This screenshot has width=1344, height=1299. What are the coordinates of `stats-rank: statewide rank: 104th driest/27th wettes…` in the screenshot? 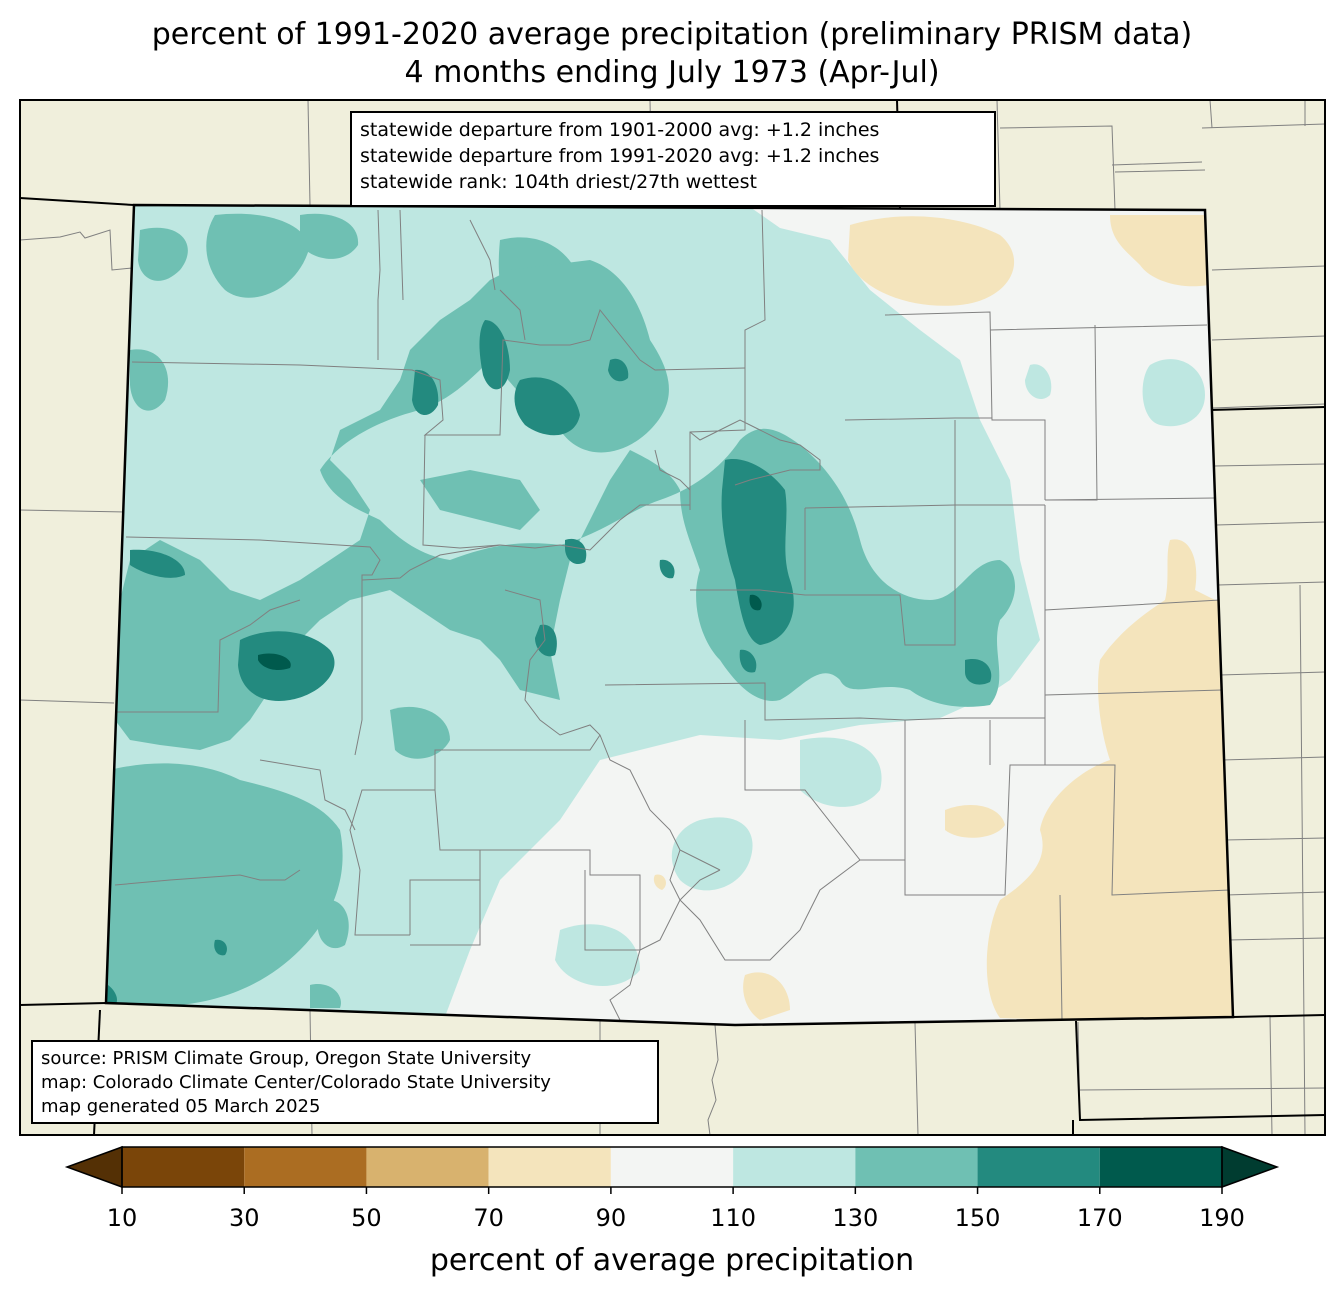 It's located at (558, 182).